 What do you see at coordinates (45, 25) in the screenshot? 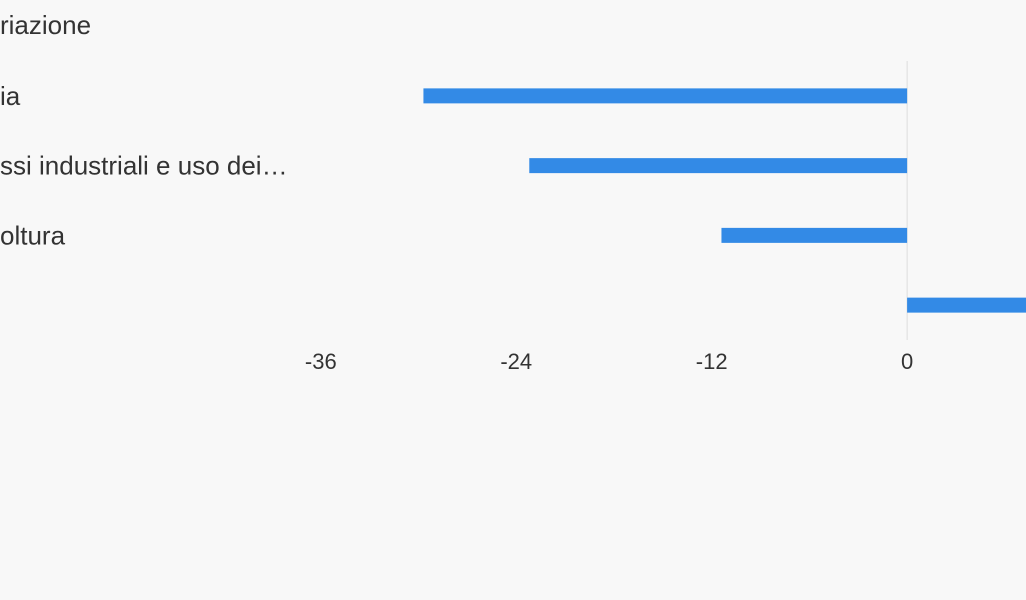
I see `chart-title: riazione` at bounding box center [45, 25].